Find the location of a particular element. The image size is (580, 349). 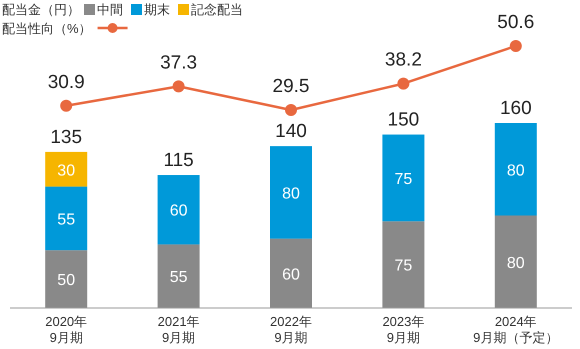

data-label: 38.2 is located at coordinates (403, 60).